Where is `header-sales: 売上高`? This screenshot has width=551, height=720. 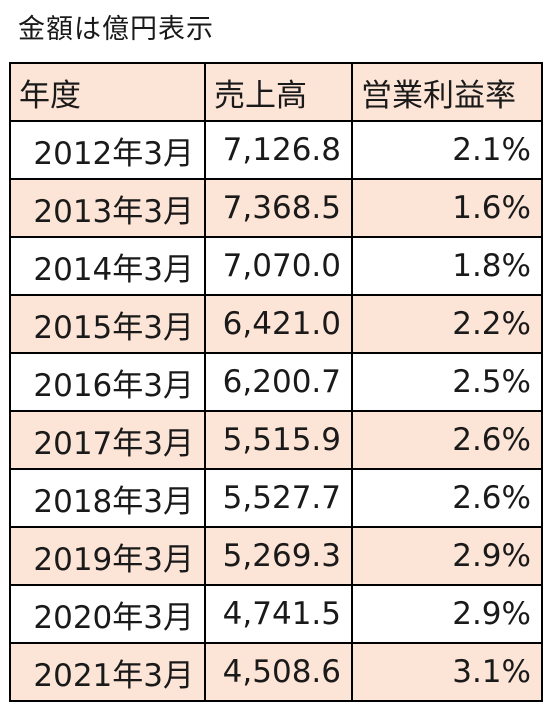 header-sales: 売上高 is located at coordinates (278, 92).